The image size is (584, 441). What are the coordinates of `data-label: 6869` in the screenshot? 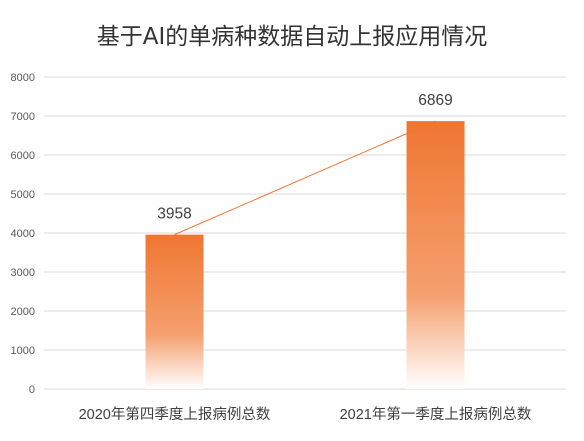 It's located at (435, 100).